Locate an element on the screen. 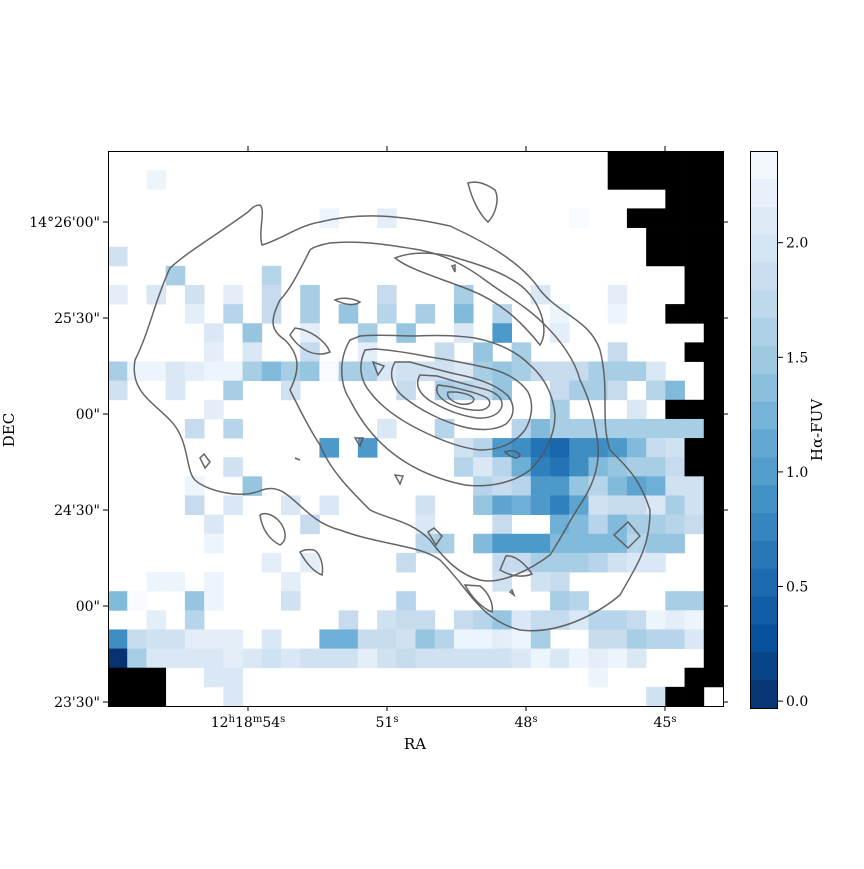 Image resolution: width=864 pixels, height=869 pixels. y-tick-label: 25'30" is located at coordinates (77, 319).